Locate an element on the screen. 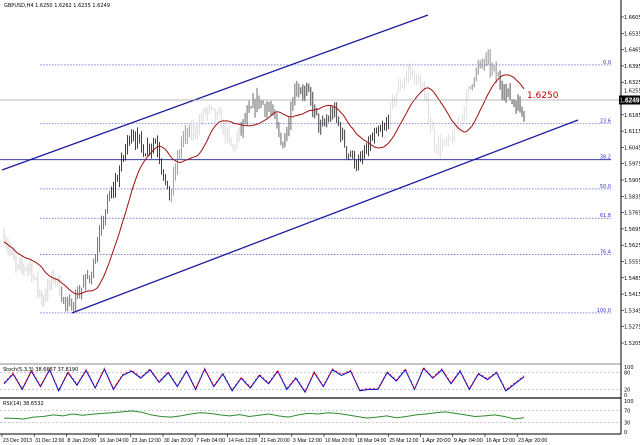 Image resolution: width=640 pixels, height=445 pixels. price-tick-label: 1.5835 is located at coordinates (632, 197).